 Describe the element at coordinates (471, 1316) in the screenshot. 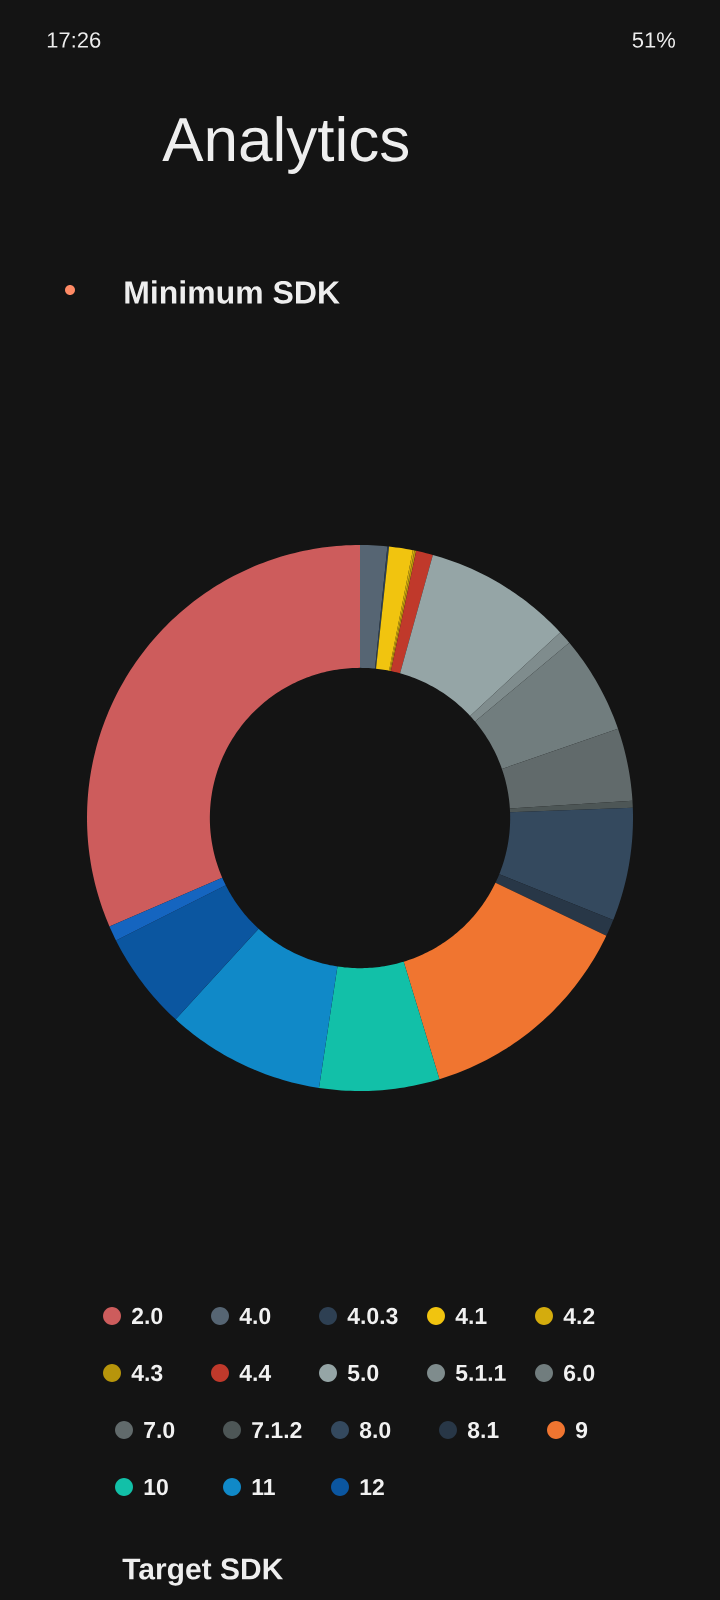

I see `legend-label: 4.1` at that location.